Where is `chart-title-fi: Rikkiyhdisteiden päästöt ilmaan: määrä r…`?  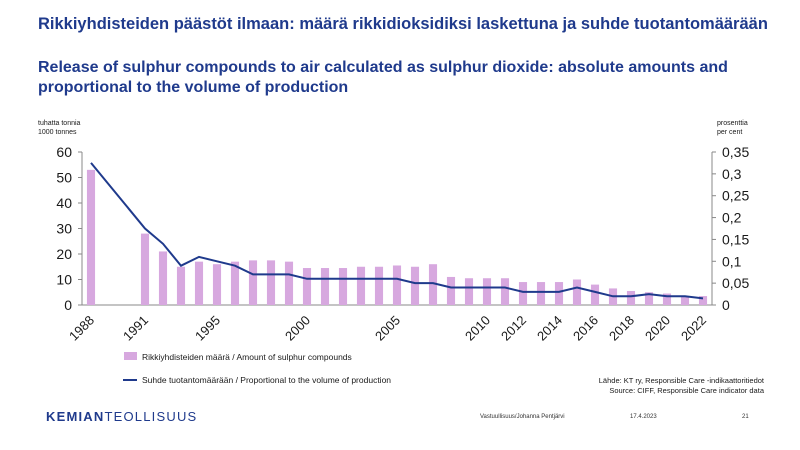 chart-title-fi: Rikkiyhdisteiden päästöt ilmaan: määrä r… is located at coordinates (403, 24).